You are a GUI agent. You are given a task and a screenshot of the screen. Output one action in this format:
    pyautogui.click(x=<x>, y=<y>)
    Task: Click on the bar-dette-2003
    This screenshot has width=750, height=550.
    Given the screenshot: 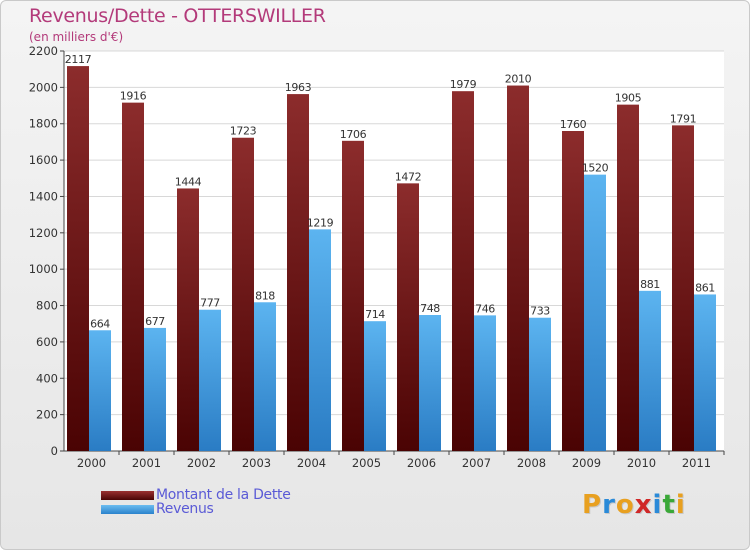 What is the action you would take?
    pyautogui.click(x=243, y=294)
    